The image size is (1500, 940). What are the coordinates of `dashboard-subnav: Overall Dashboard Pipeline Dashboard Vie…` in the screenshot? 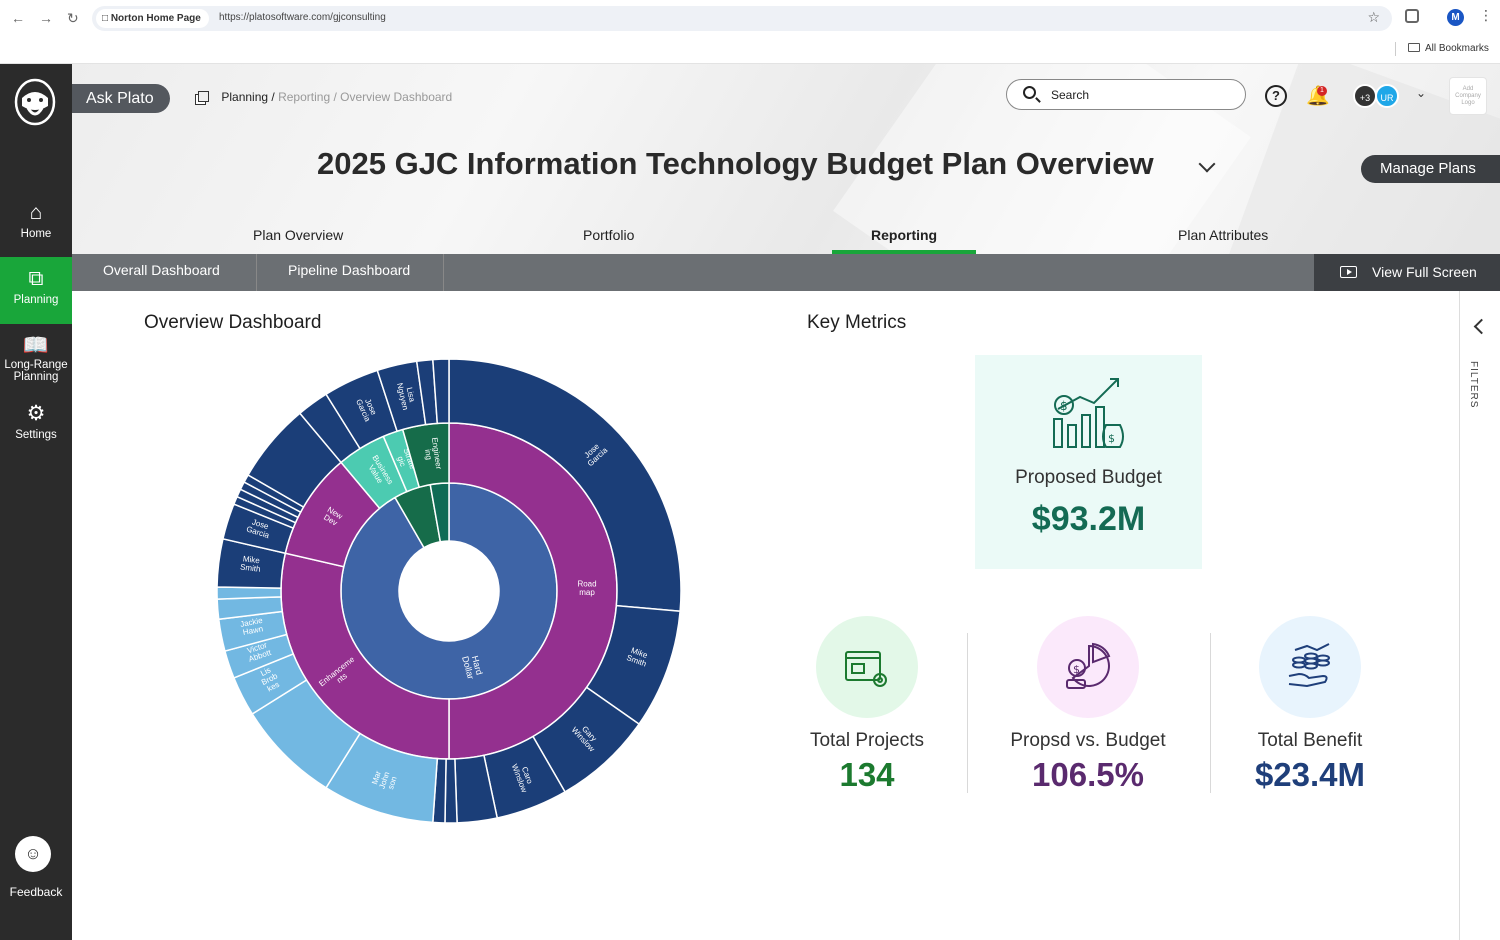 It's located at (786, 272).